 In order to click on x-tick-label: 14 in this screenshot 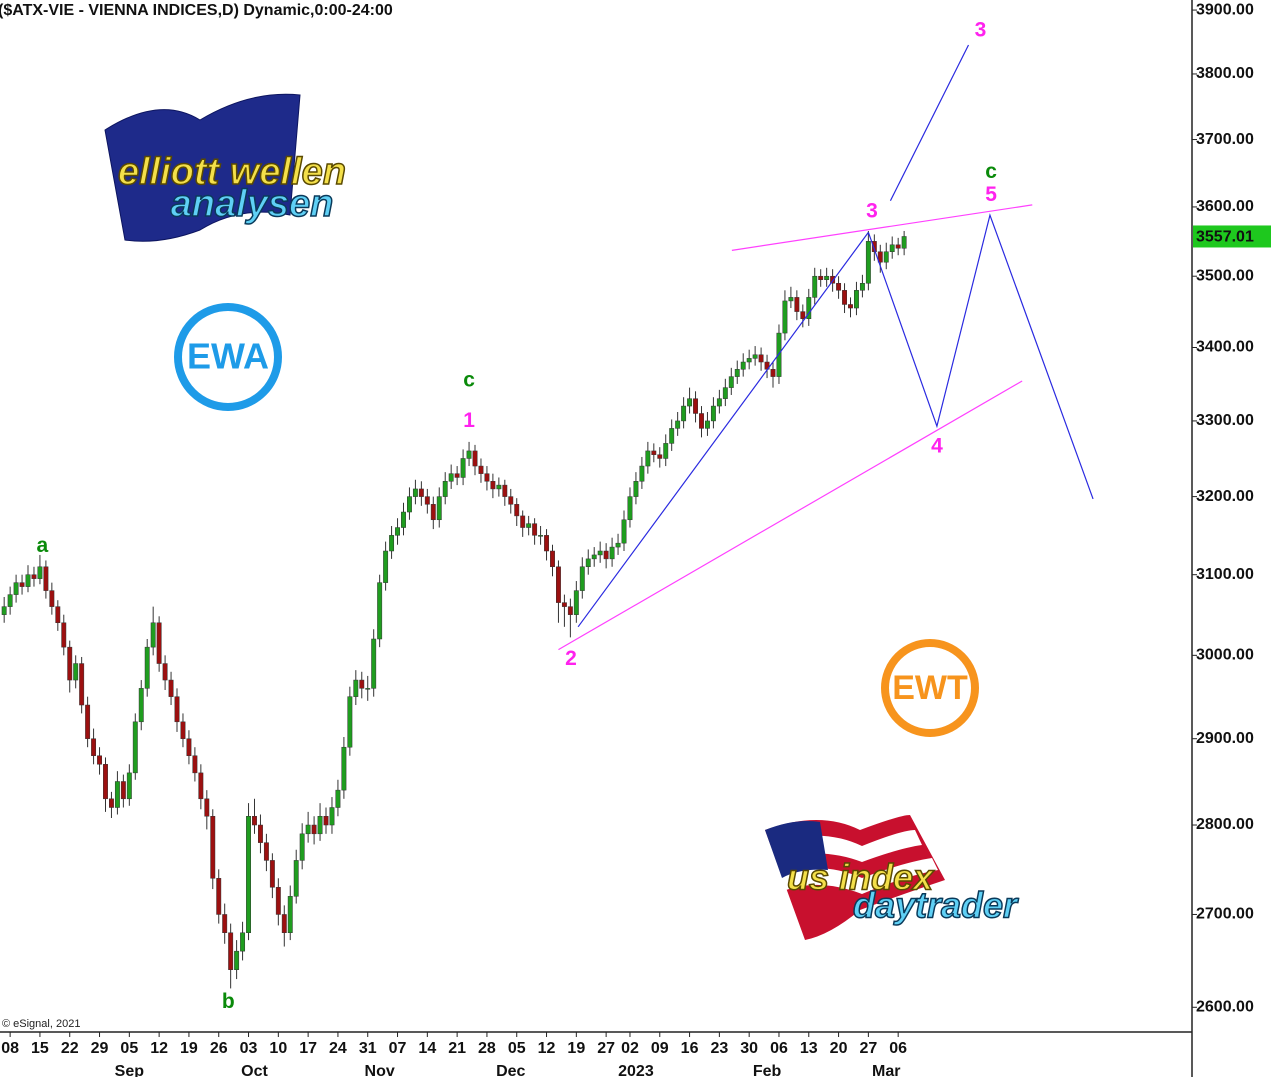, I will do `click(427, 1048)`.